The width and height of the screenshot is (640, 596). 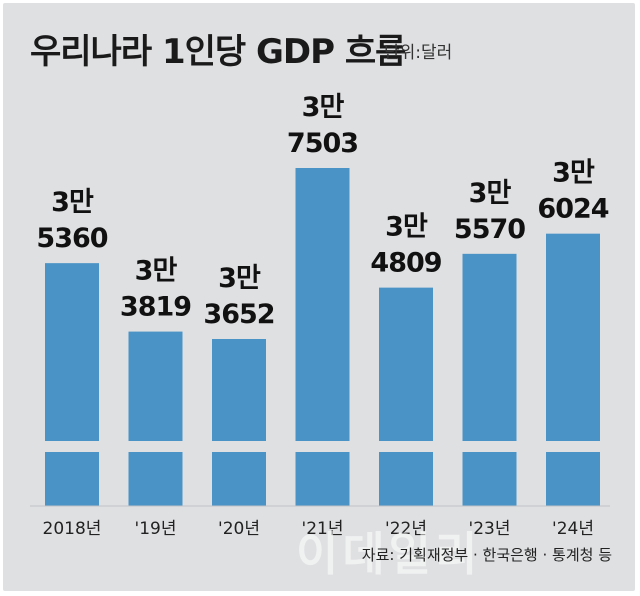 What do you see at coordinates (156, 529) in the screenshot?
I see `category-label: '19년` at bounding box center [156, 529].